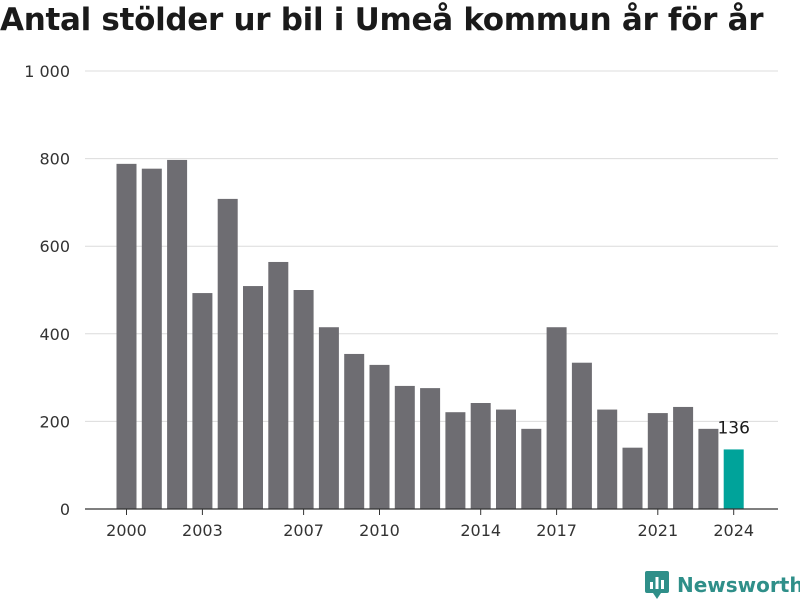 This screenshot has height=600, width=800. Describe the element at coordinates (177, 334) in the screenshot. I see `bar-2002` at that location.